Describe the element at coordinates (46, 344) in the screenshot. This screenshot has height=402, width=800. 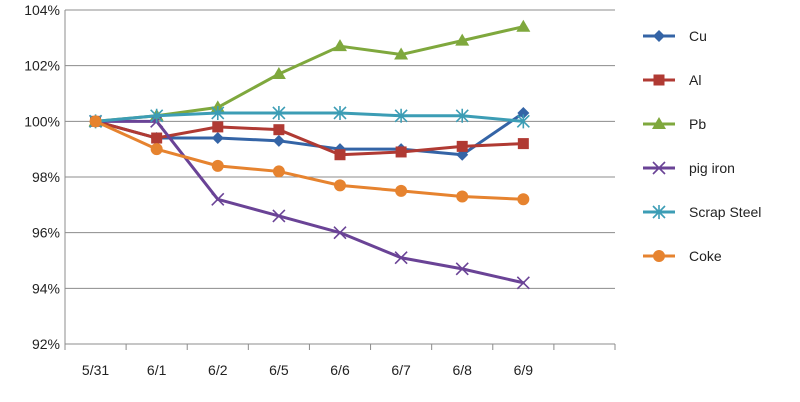
I see `y-tick-label: 92%` at that location.